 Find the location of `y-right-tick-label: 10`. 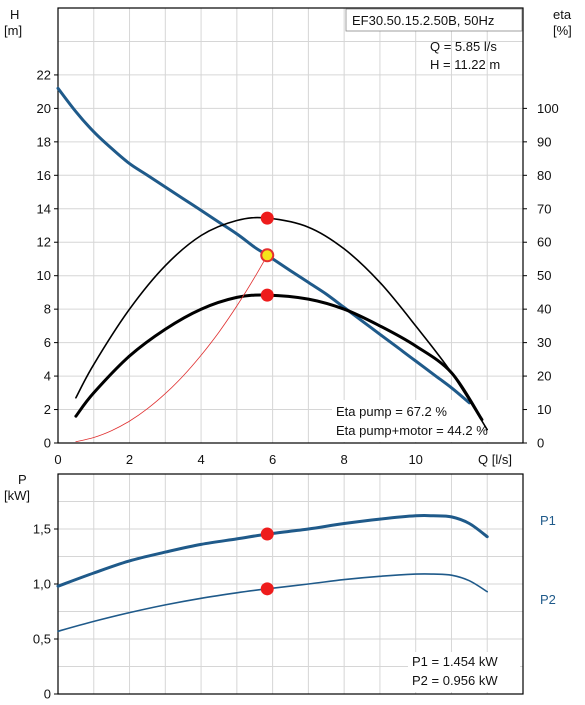

y-right-tick-label: 10 is located at coordinates (544, 409).